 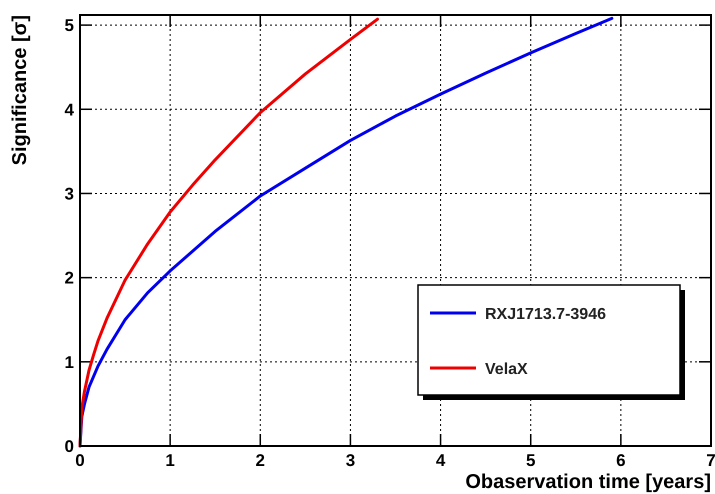 What do you see at coordinates (261, 460) in the screenshot?
I see `x-tick-label: 2` at bounding box center [261, 460].